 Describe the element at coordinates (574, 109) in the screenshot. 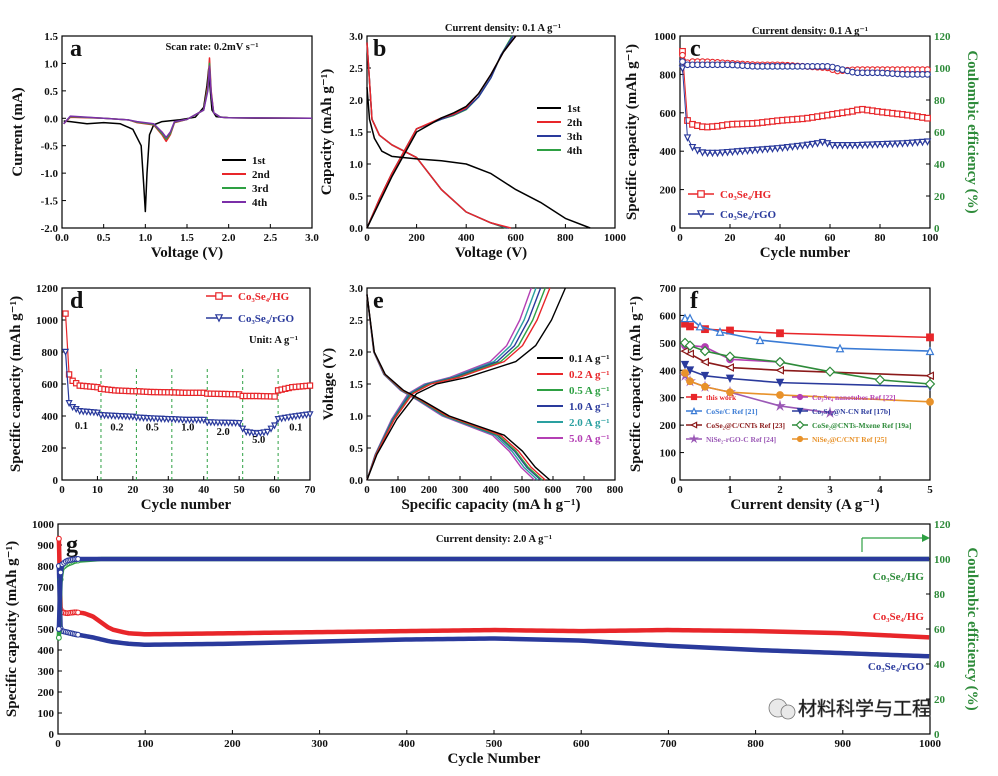

I see `legend-label: 1st` at that location.